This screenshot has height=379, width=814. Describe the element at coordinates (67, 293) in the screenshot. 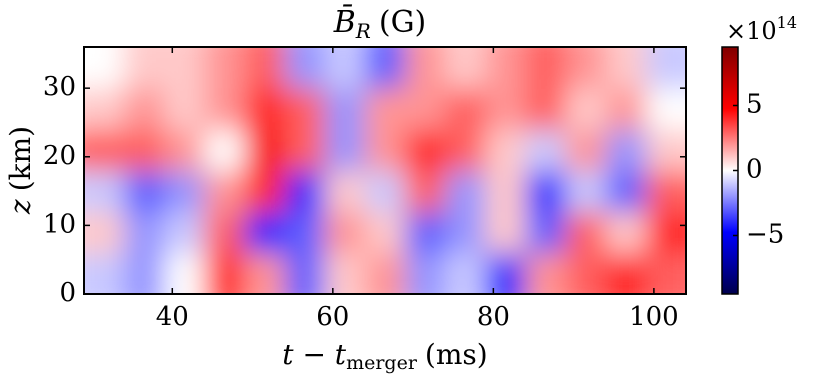

I see `y-tick-label: 0` at that location.